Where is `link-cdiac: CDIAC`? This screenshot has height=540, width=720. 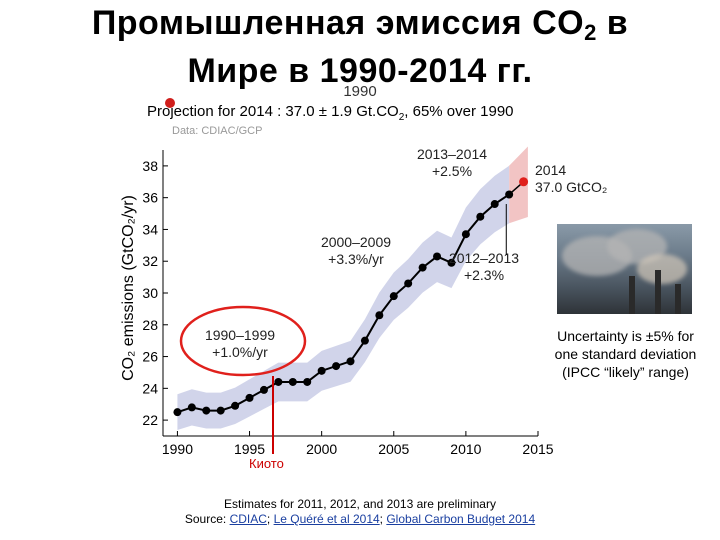
link-cdiac: CDIAC is located at coordinates (248, 519).